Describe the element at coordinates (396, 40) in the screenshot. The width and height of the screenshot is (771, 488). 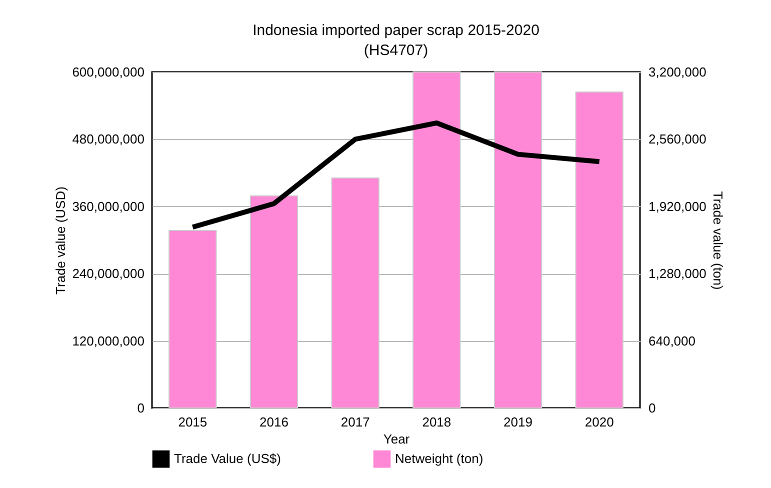
I see `chart-title: Indonesia imported paper scrap 2015-2020 (HS4707)` at that location.